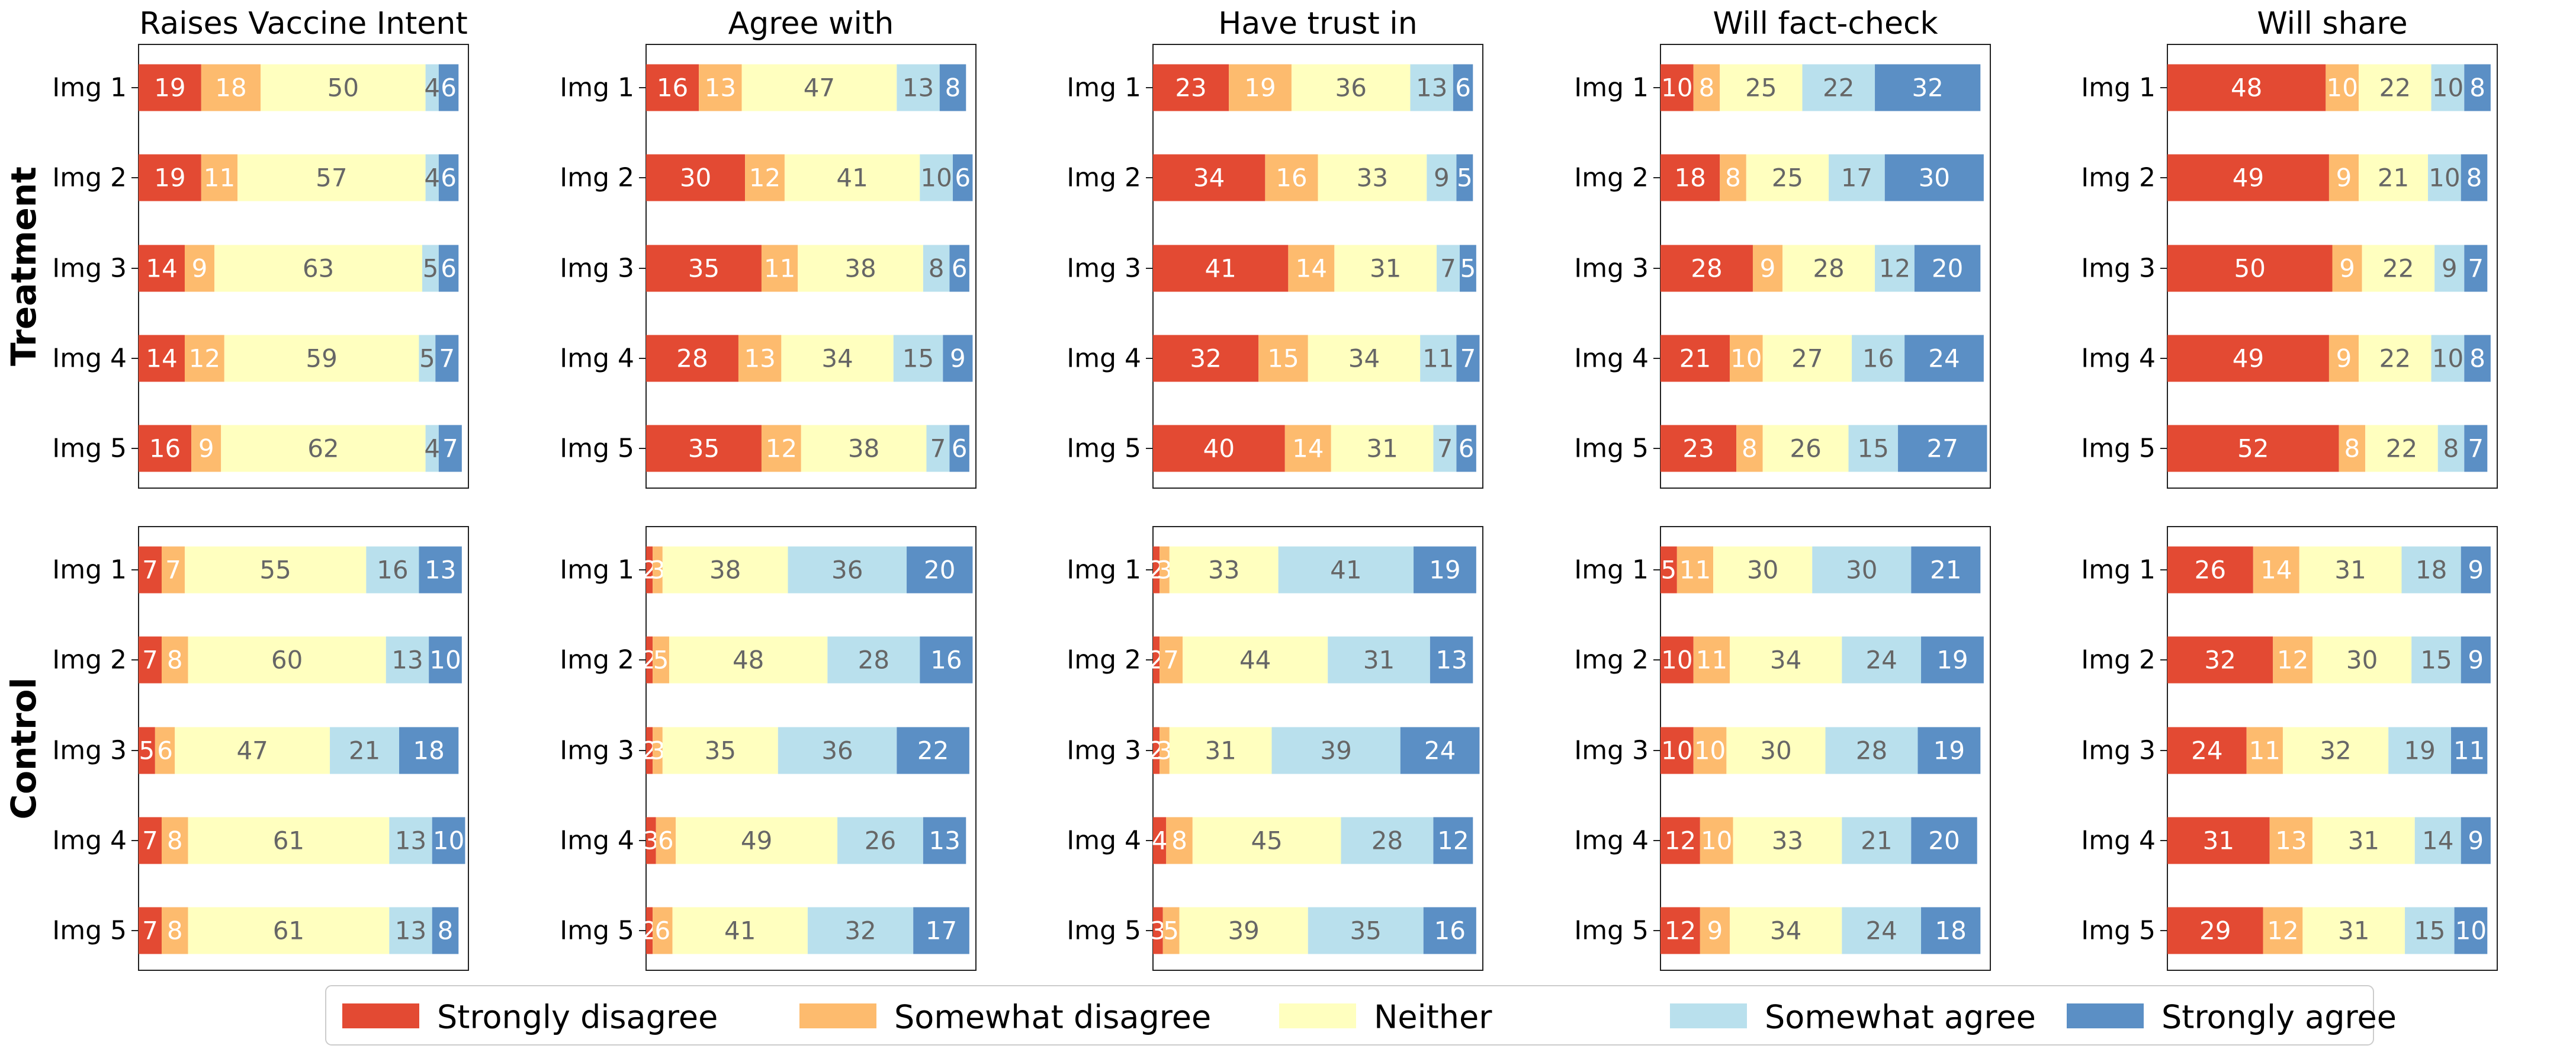 The image size is (2576, 1055). I want to click on control-panel-5-bar-img-4-somewhat-disagree, so click(2291, 840).